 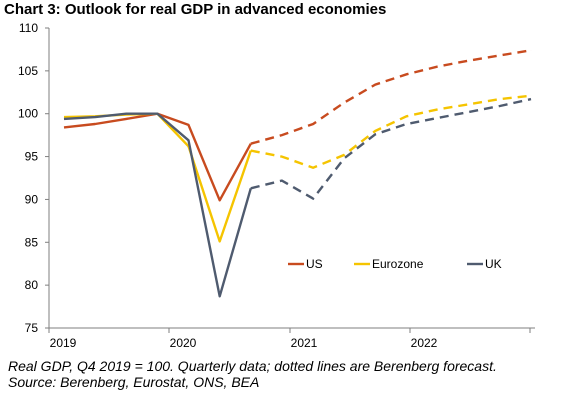 I want to click on series-line-eurozone-actual, so click(x=157, y=177).